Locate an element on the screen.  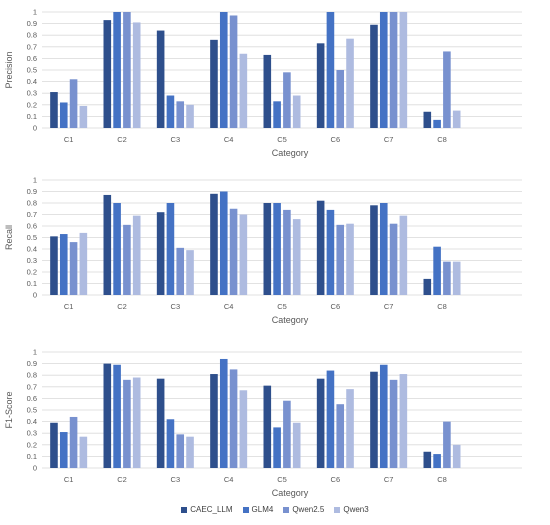
chart-1-ylabel: Precision is located at coordinates (9, 69).